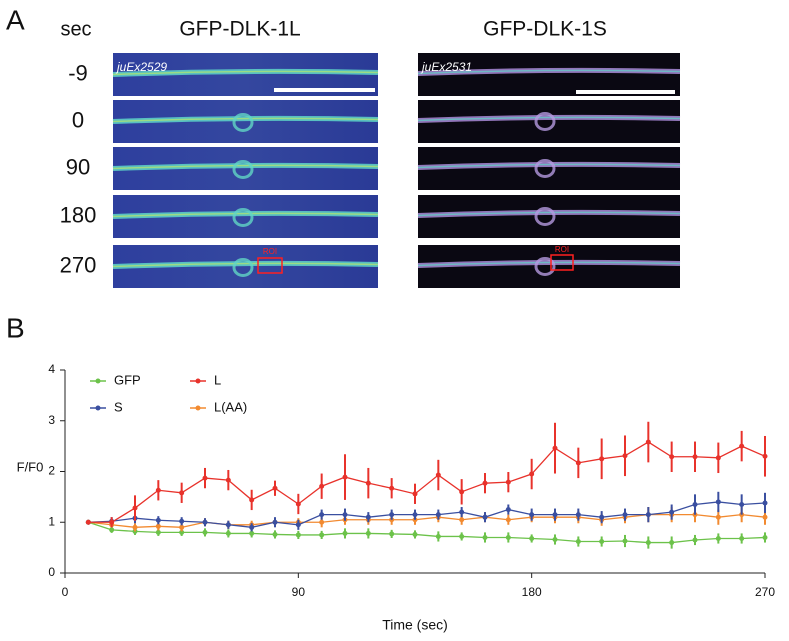 The height and width of the screenshot is (641, 789). What do you see at coordinates (75, 29) in the screenshot?
I see `time-header: sec` at bounding box center [75, 29].